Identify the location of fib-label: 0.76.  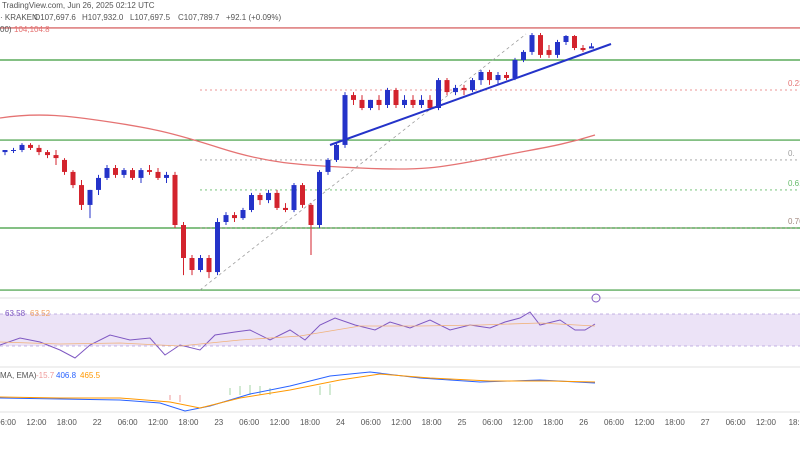
(794, 221).